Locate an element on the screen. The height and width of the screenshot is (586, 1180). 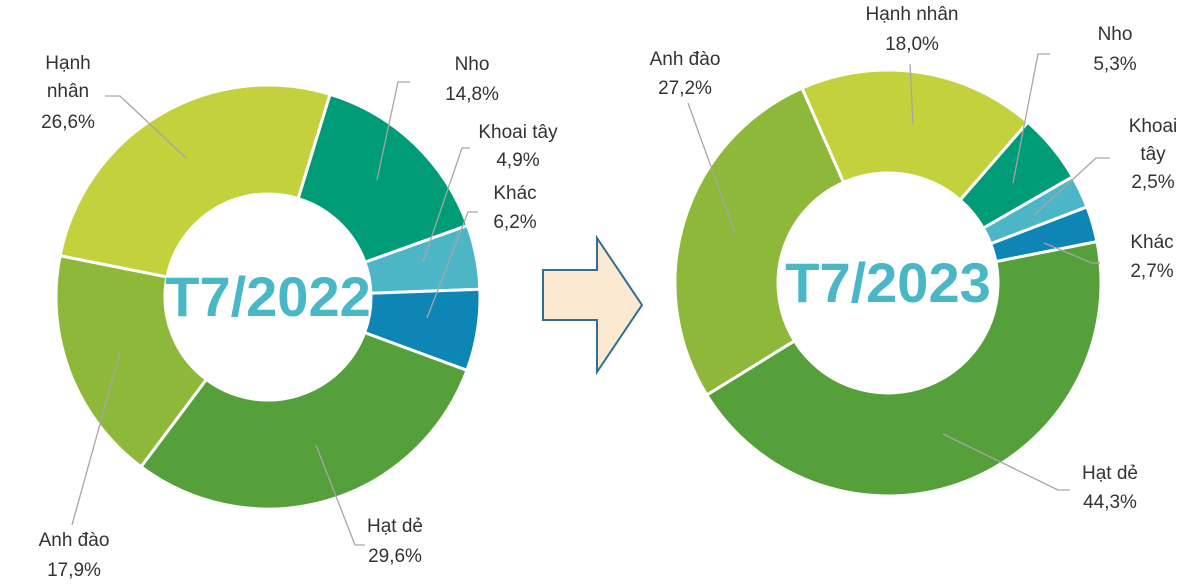
value-label: 4,9% is located at coordinates (517, 160).